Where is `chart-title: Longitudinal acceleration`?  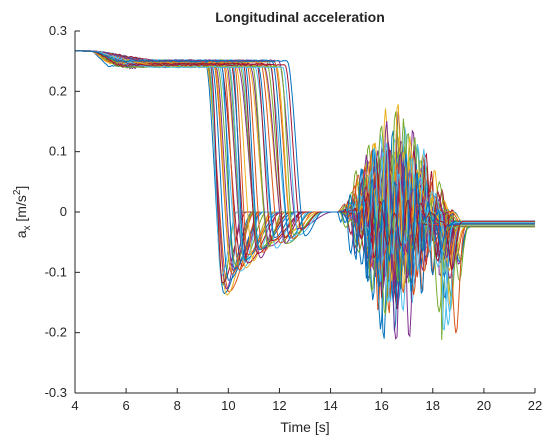 chart-title: Longitudinal acceleration is located at coordinates (300, 17).